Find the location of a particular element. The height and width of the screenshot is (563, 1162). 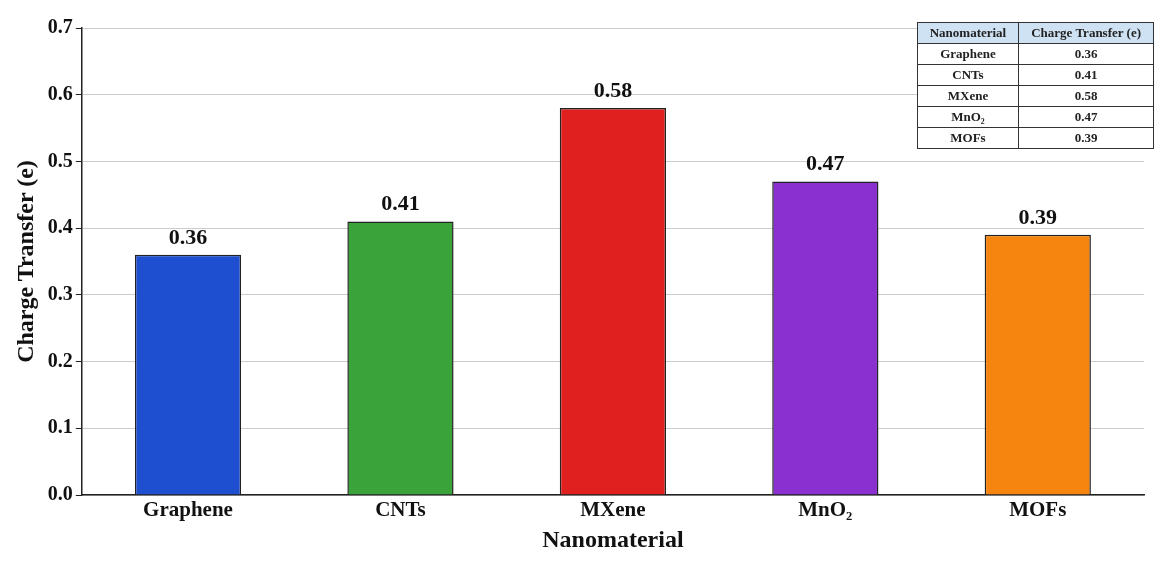

category-label: Graphene is located at coordinates (968, 54).